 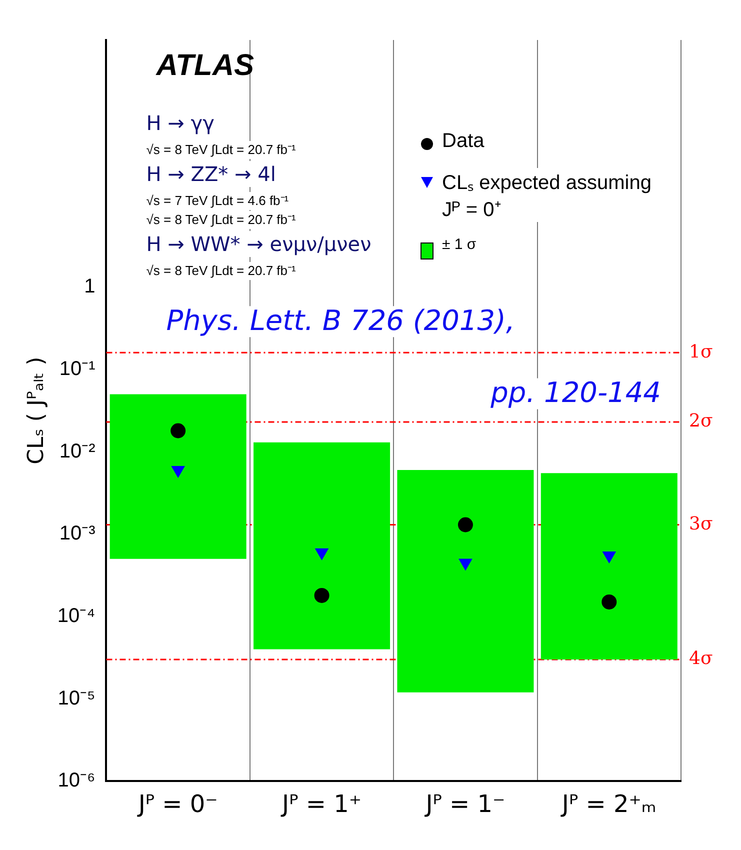 I want to click on y-tick-label: 1, so click(x=90, y=287).